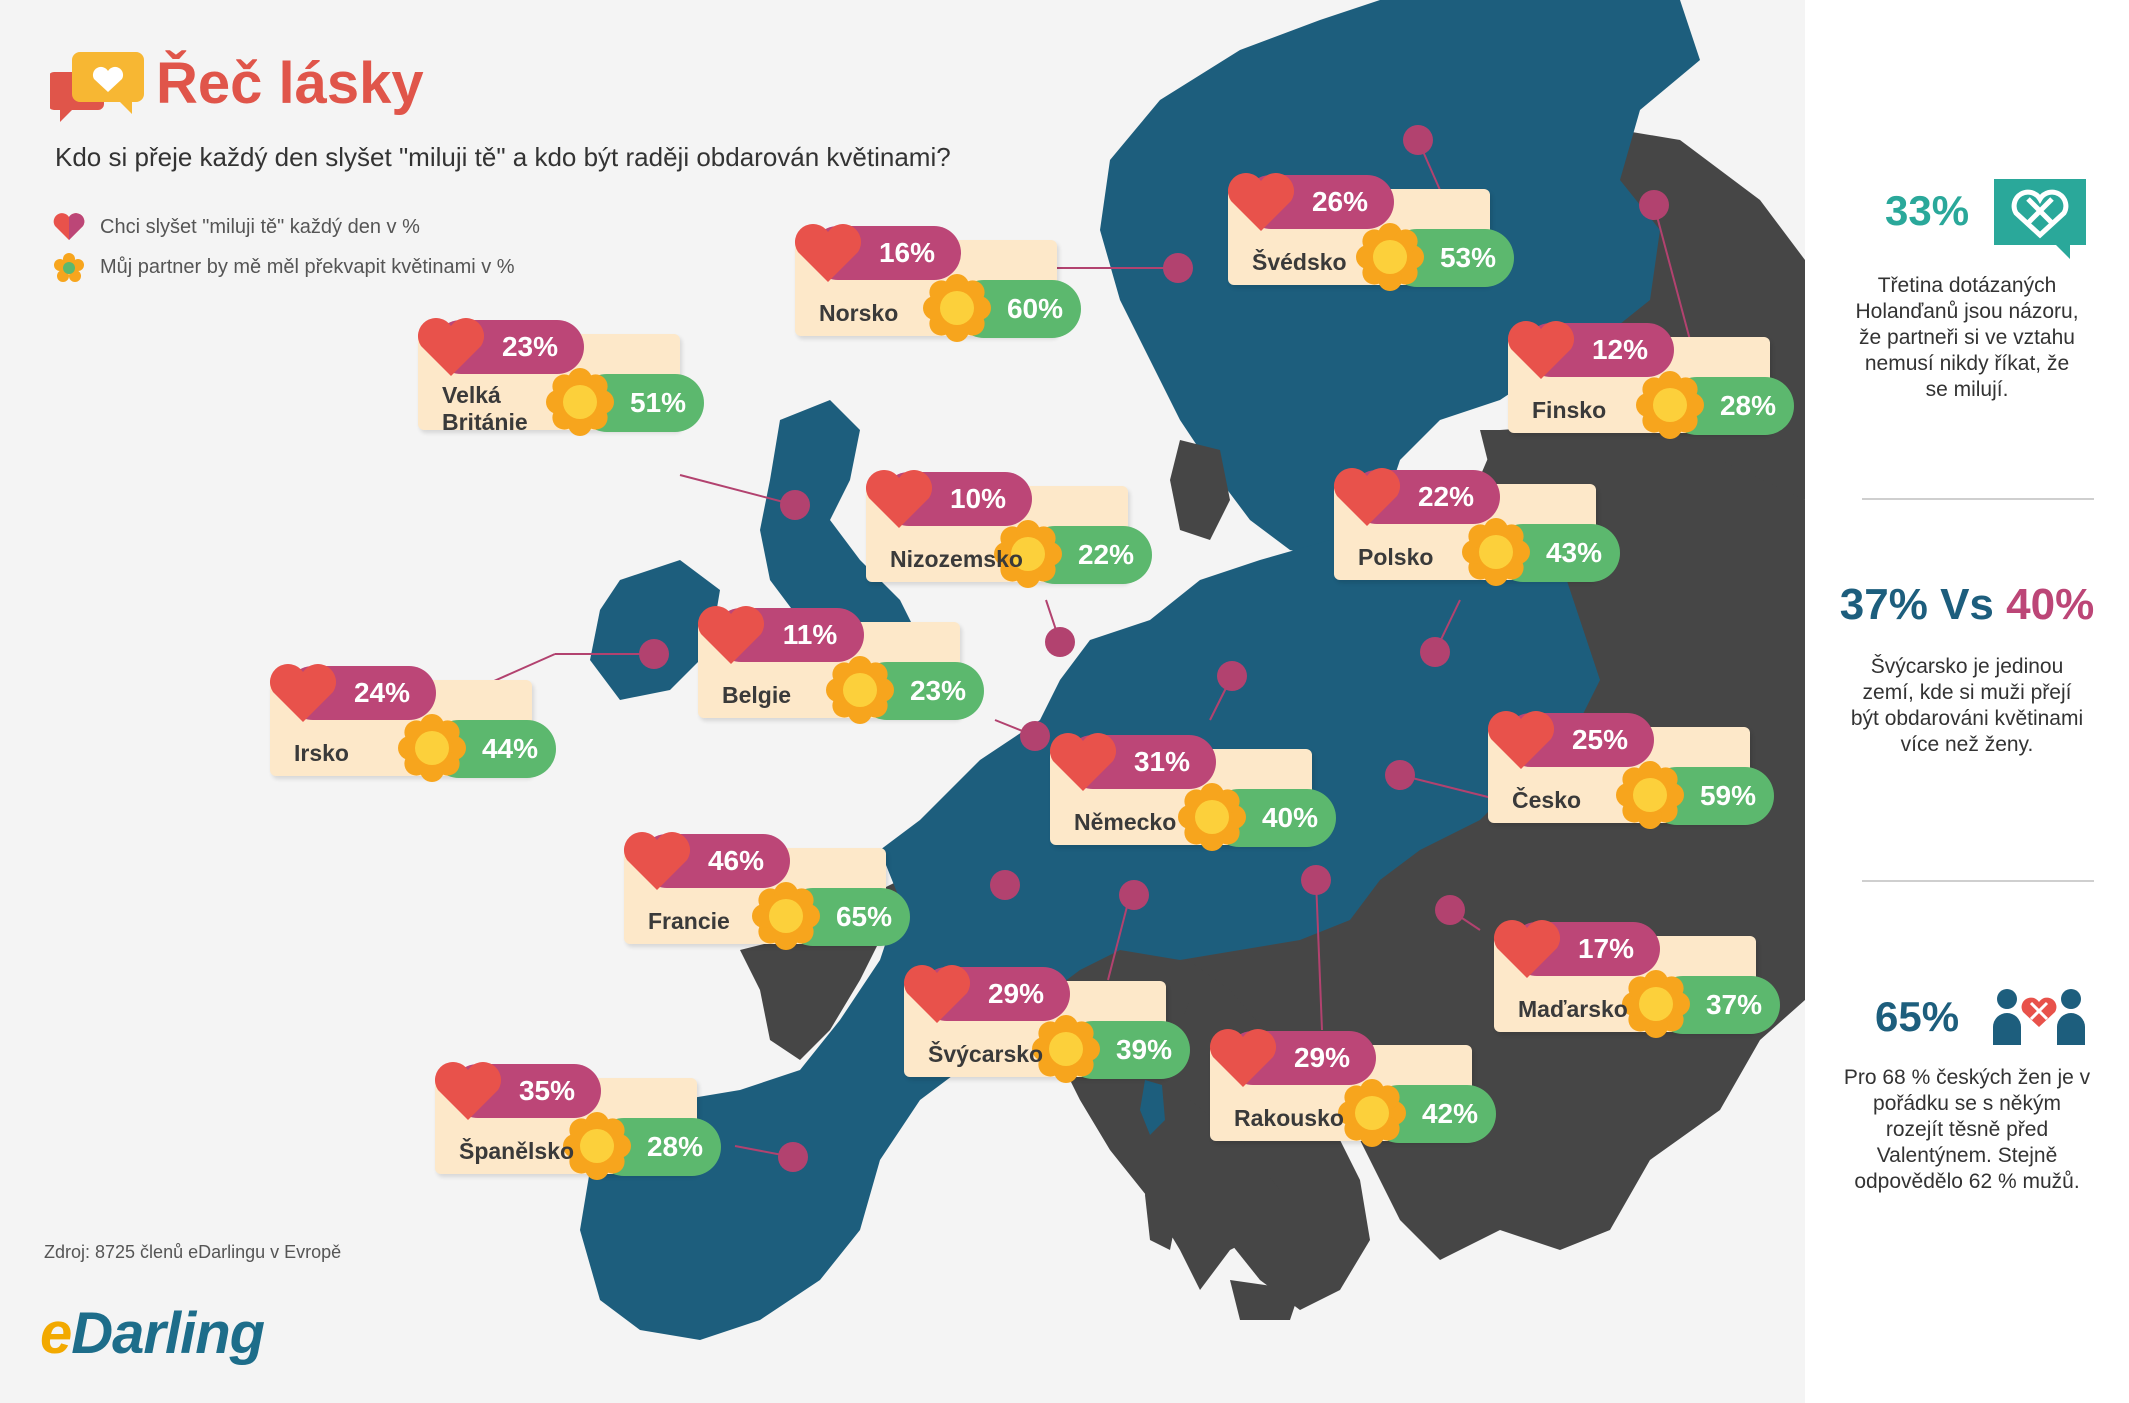 The image size is (2129, 1403). I want to click on flowers-value: 53%, so click(1468, 257).